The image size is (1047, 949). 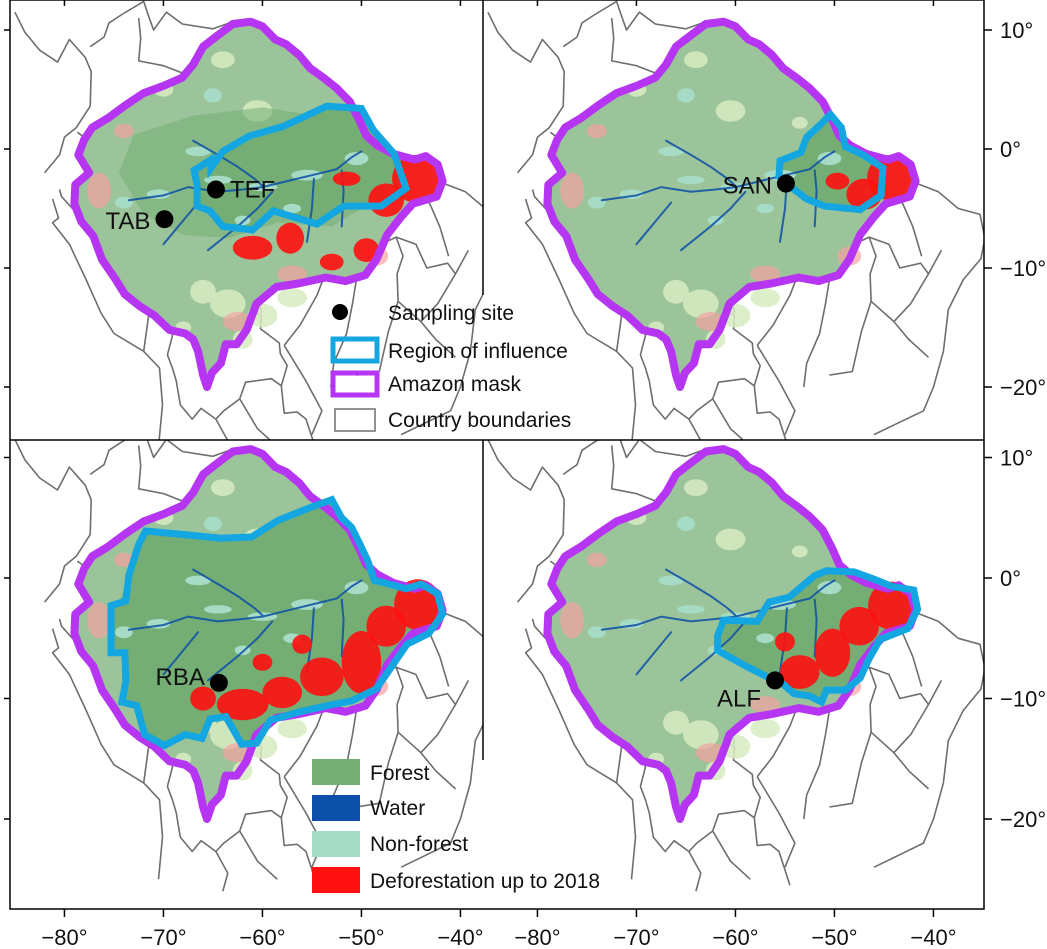 I want to click on amazon-mask-outline, so click(x=731, y=204).